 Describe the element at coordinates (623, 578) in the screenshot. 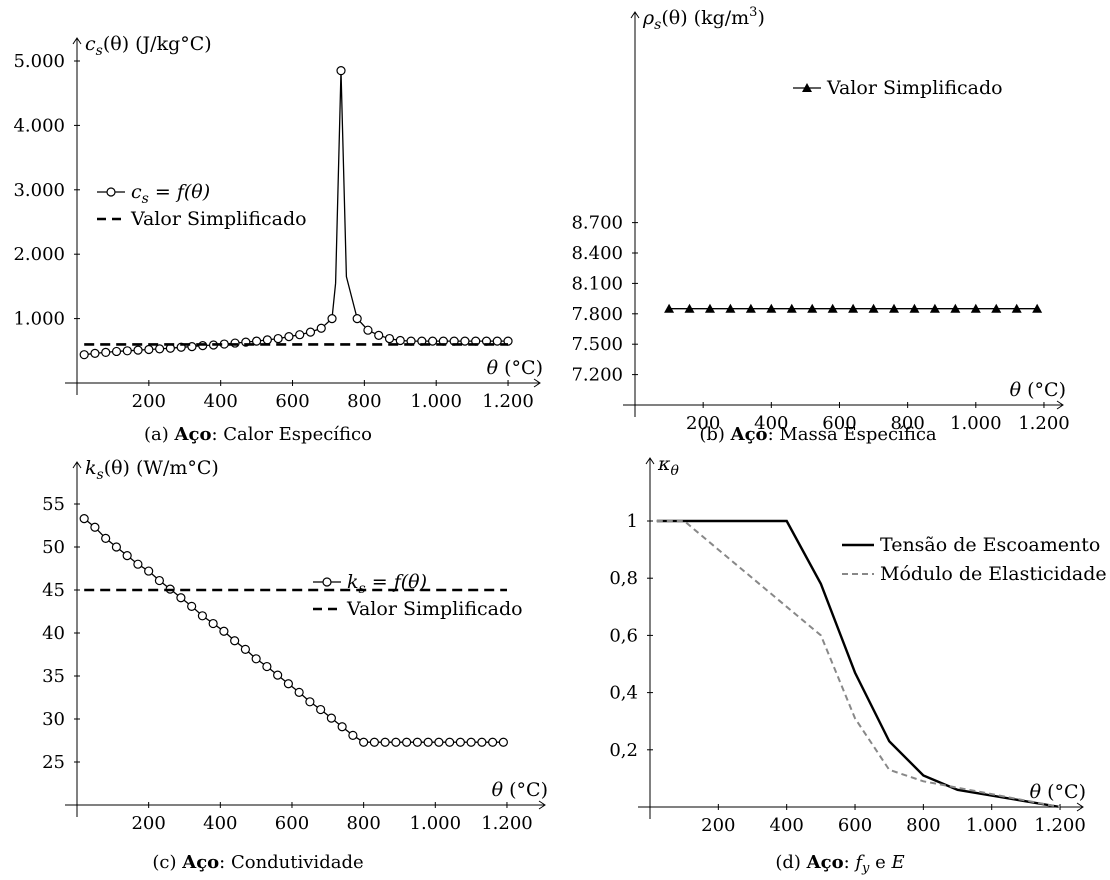

I see `y-tick-label: 0,8` at that location.